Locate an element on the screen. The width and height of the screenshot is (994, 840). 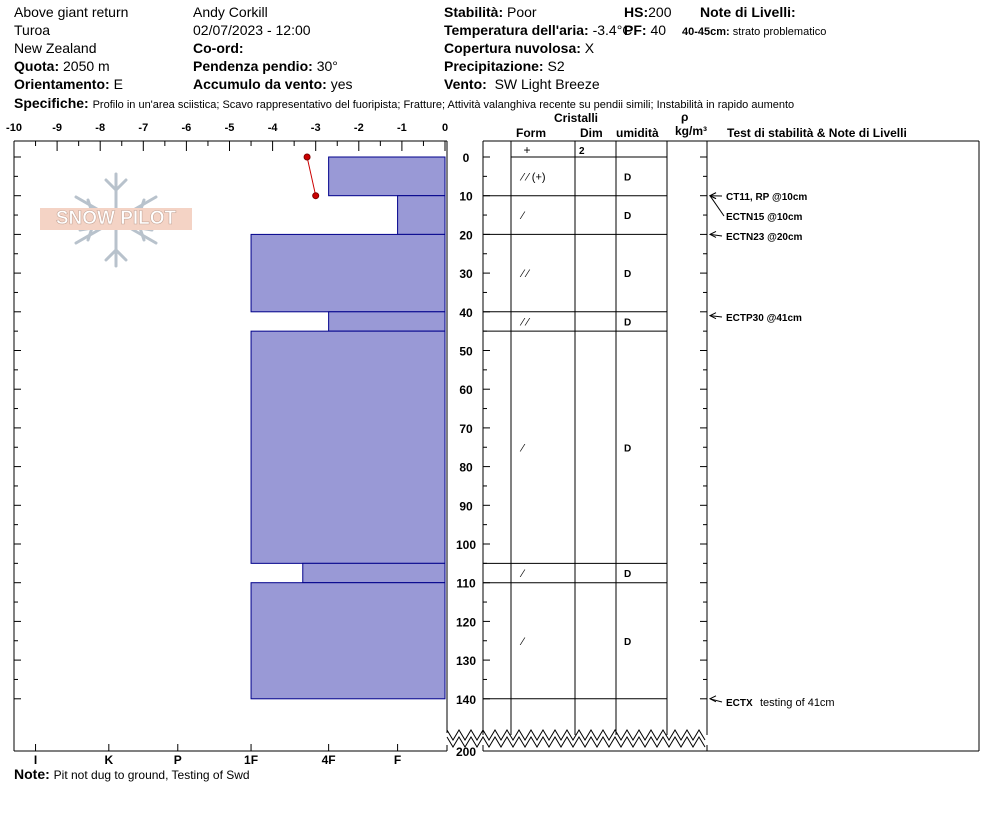
col-tests: Test di stabilità & Note di Livelli is located at coordinates (817, 133).